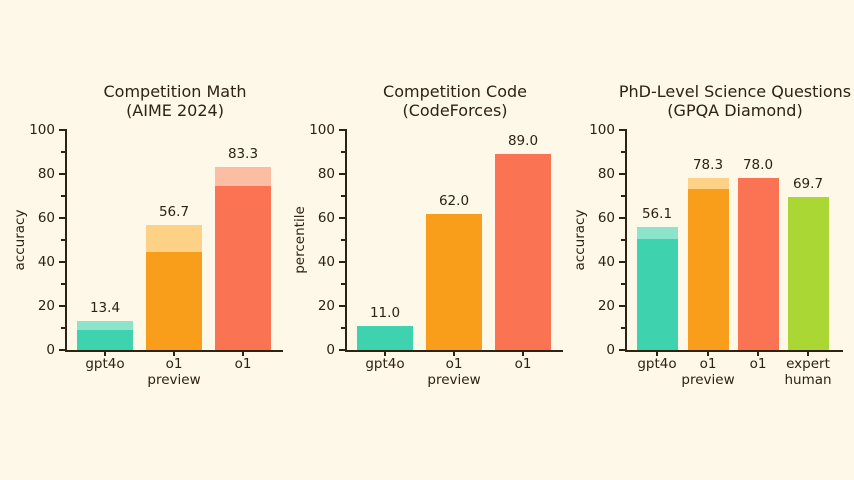 Image resolution: width=854 pixels, height=480 pixels. What do you see at coordinates (385, 312) in the screenshot?
I see `bar-value-label: 11.0` at bounding box center [385, 312].